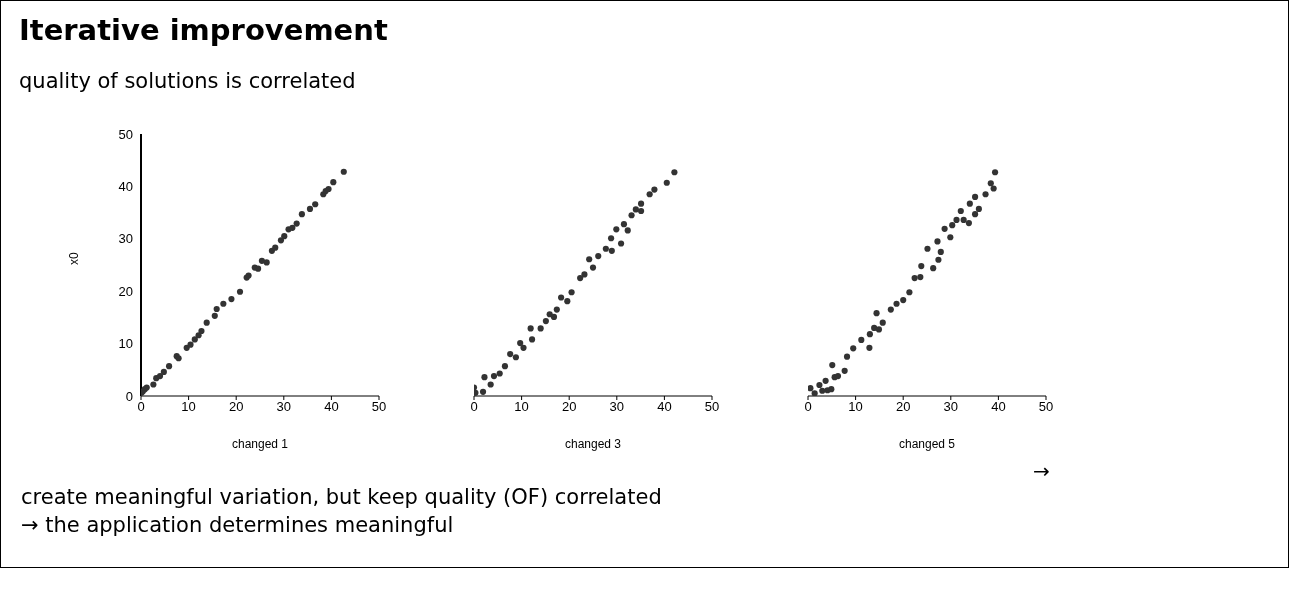 The height and width of the screenshot is (606, 1289). Describe the element at coordinates (203, 30) in the screenshot. I see `chart-title: Iterative improvement` at that location.